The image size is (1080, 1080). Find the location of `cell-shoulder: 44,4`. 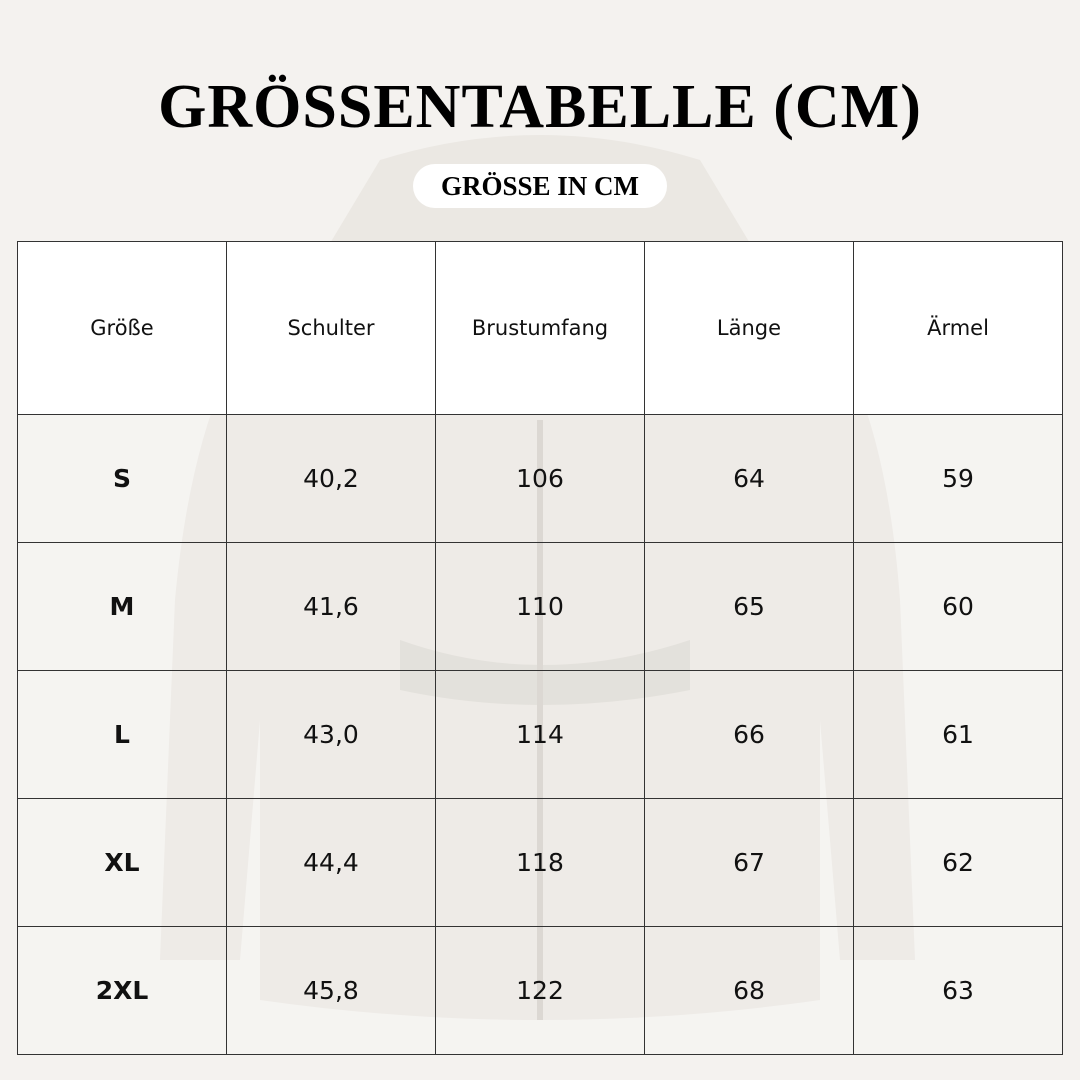

cell-shoulder: 44,4 is located at coordinates (331, 862).